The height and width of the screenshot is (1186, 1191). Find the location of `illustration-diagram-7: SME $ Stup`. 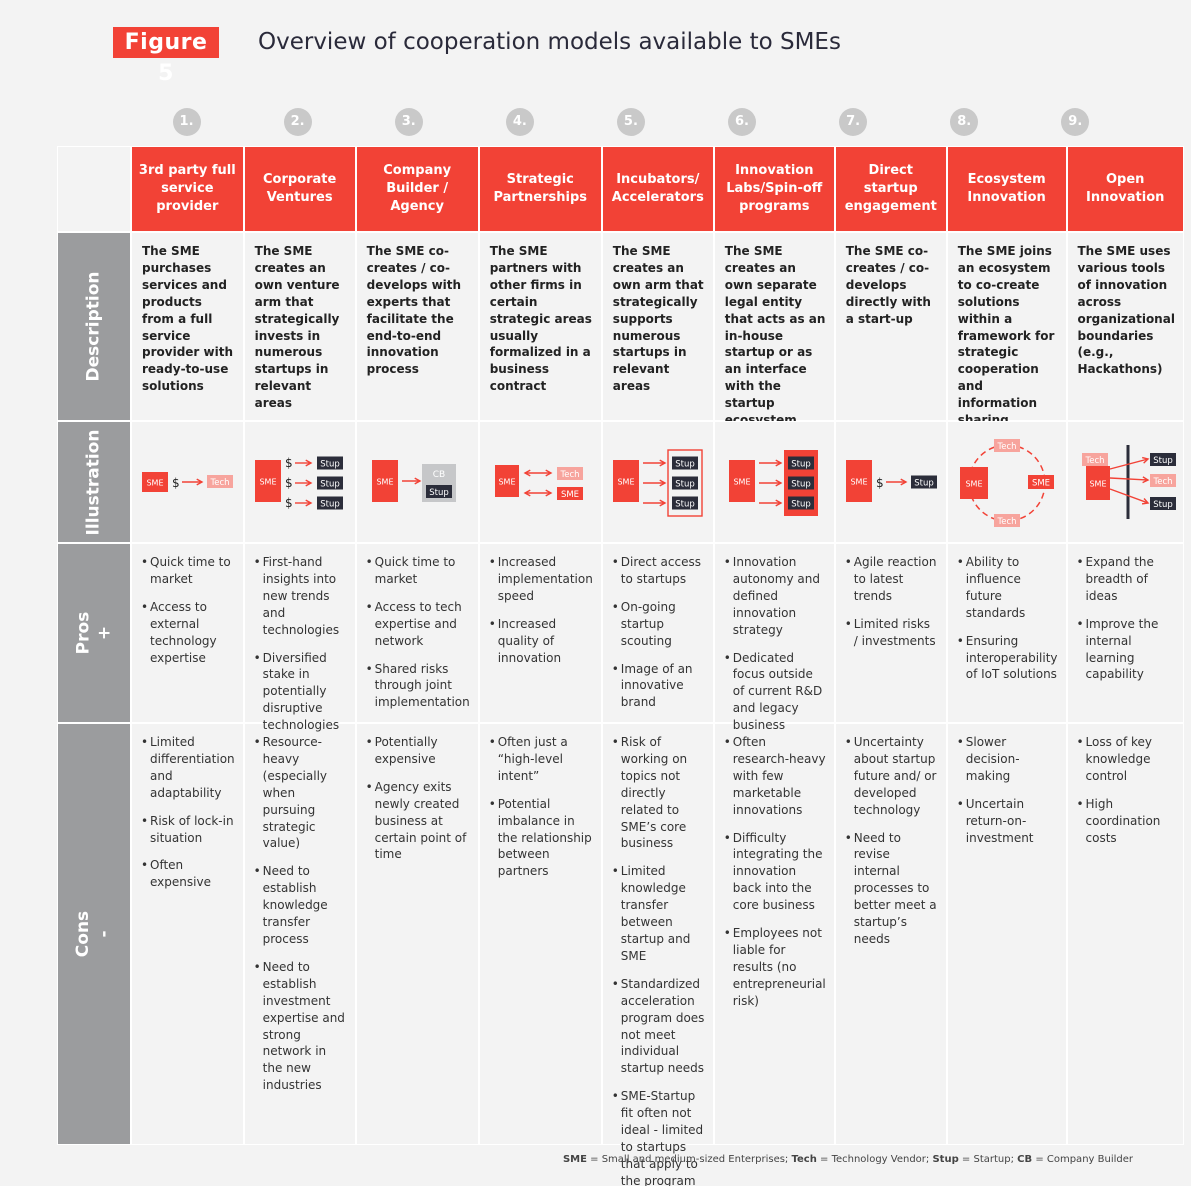

illustration-diagram-7: SME $ Stup is located at coordinates (891, 481).